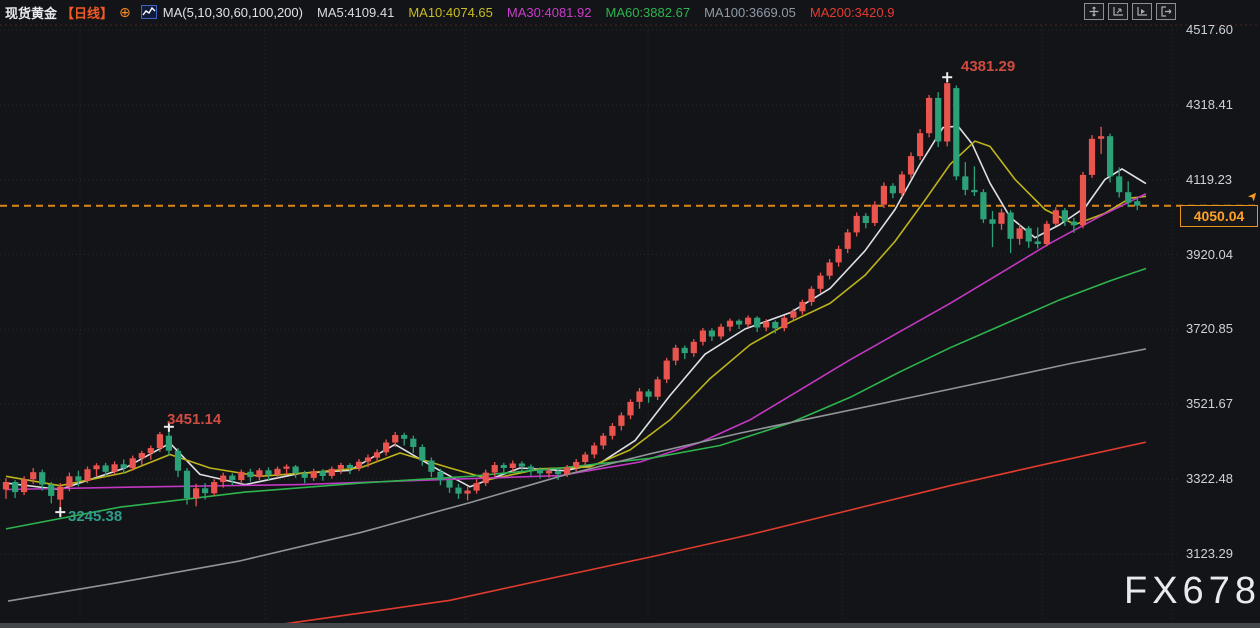 The width and height of the screenshot is (1260, 628). I want to click on low-cross-marker, so click(60, 512).